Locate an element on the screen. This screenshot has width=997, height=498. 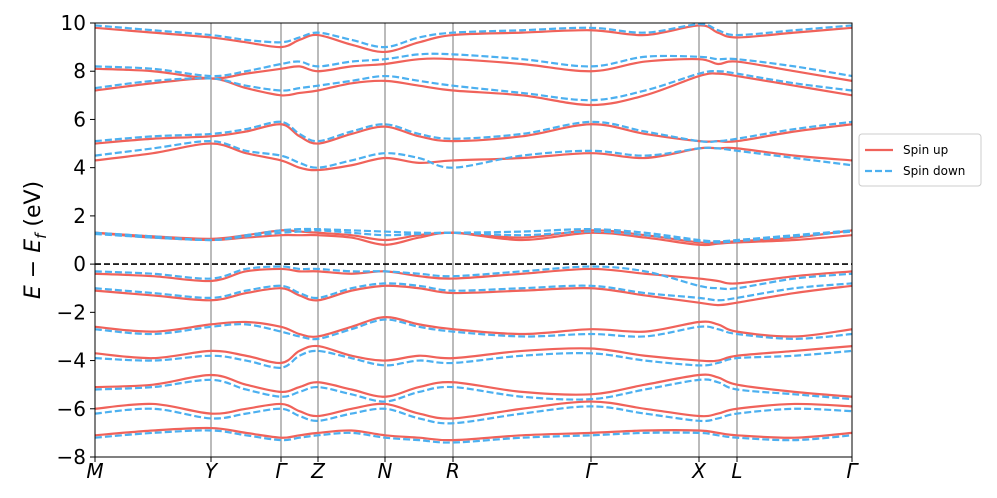
y-tick-label: 2 is located at coordinates (79, 216).